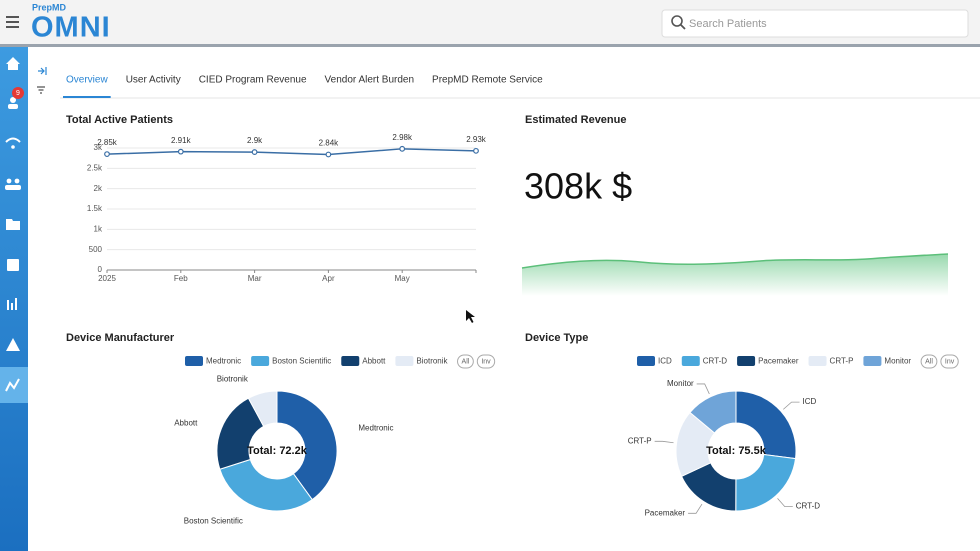  Describe the element at coordinates (107, 142) in the screenshot. I see `data-label: 2.85k` at that location.